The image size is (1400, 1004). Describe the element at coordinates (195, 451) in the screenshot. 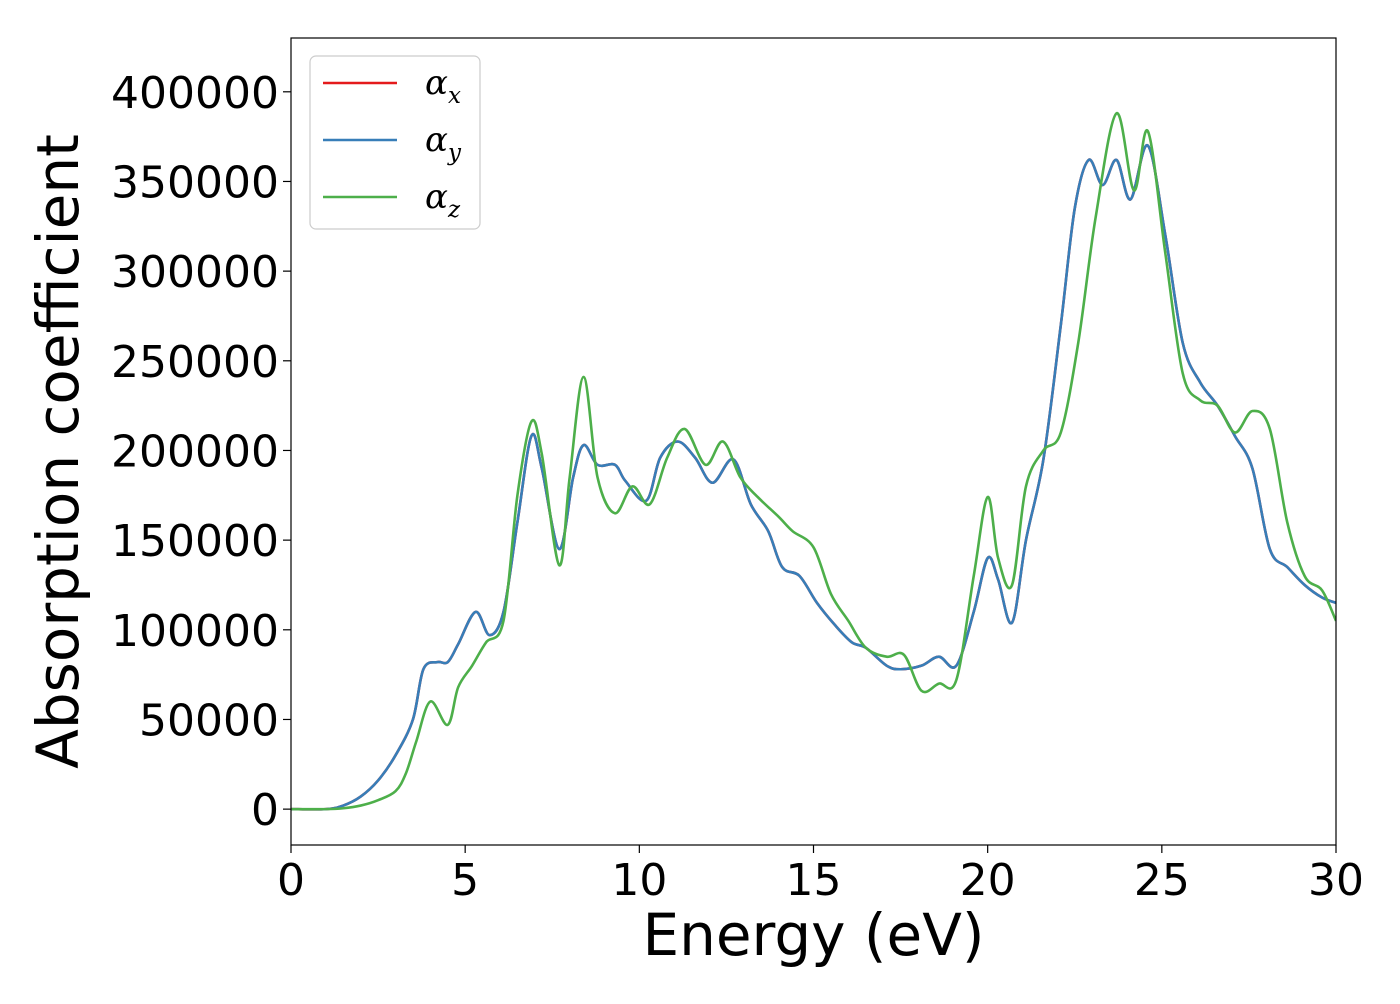

I see `y-tick-label: 200000` at that location.